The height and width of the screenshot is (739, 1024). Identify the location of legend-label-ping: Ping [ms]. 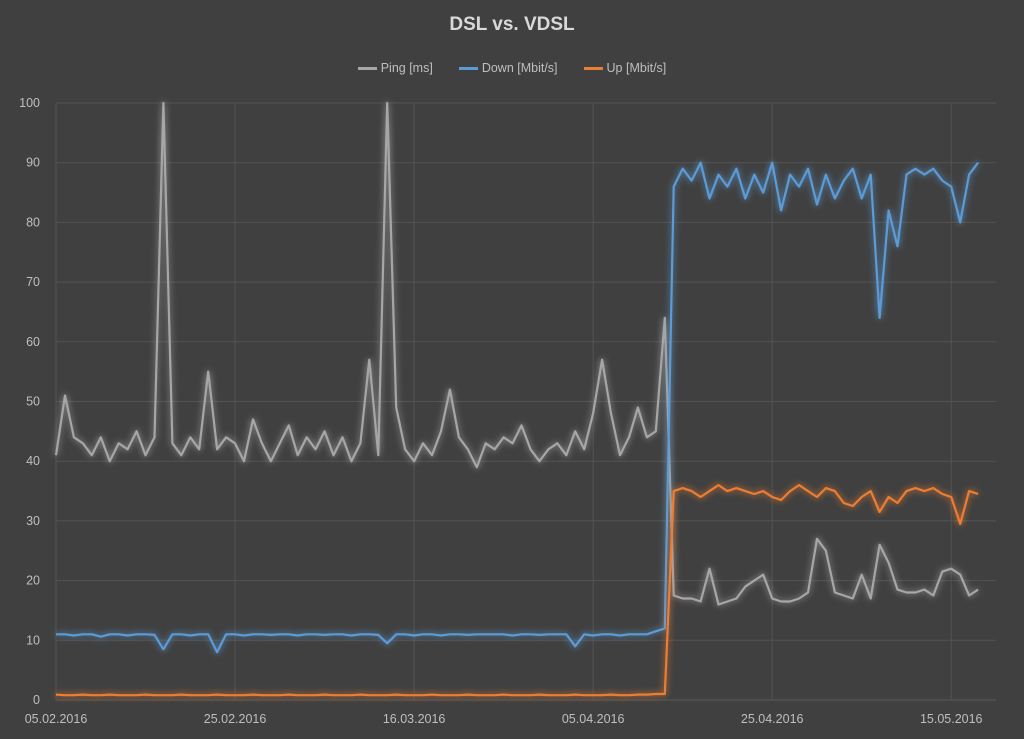
(406, 68).